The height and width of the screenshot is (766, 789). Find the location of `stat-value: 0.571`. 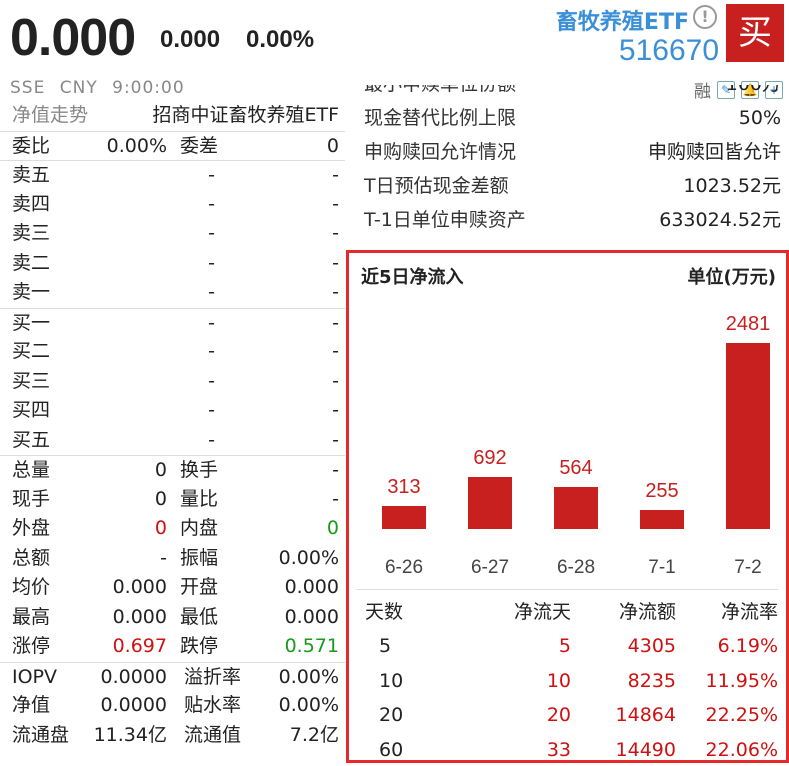

stat-value: 0.571 is located at coordinates (311, 646).